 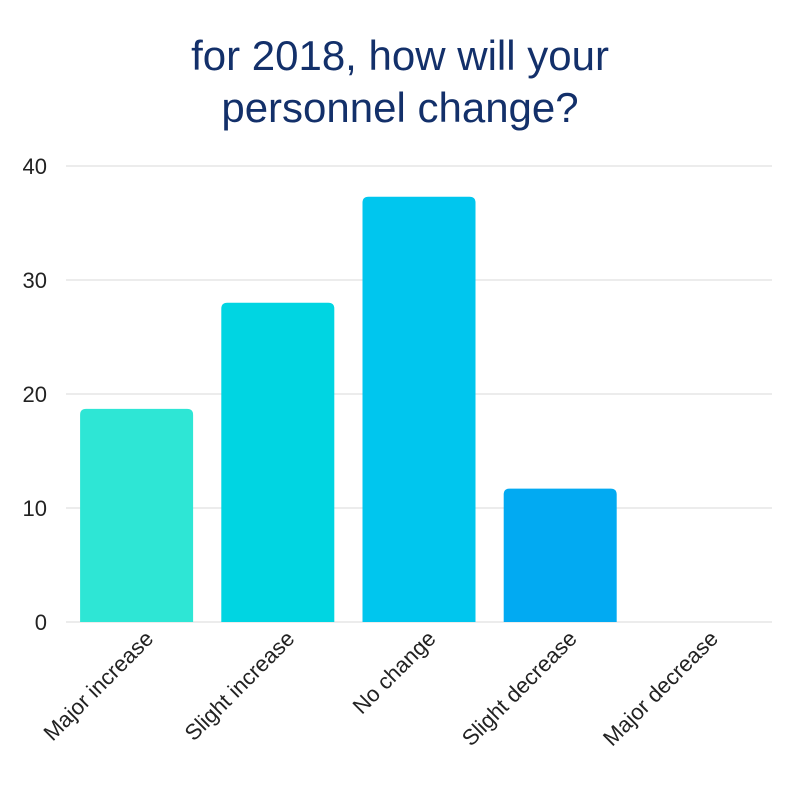 What do you see at coordinates (35, 166) in the screenshot?
I see `y-tick-label: 40` at bounding box center [35, 166].